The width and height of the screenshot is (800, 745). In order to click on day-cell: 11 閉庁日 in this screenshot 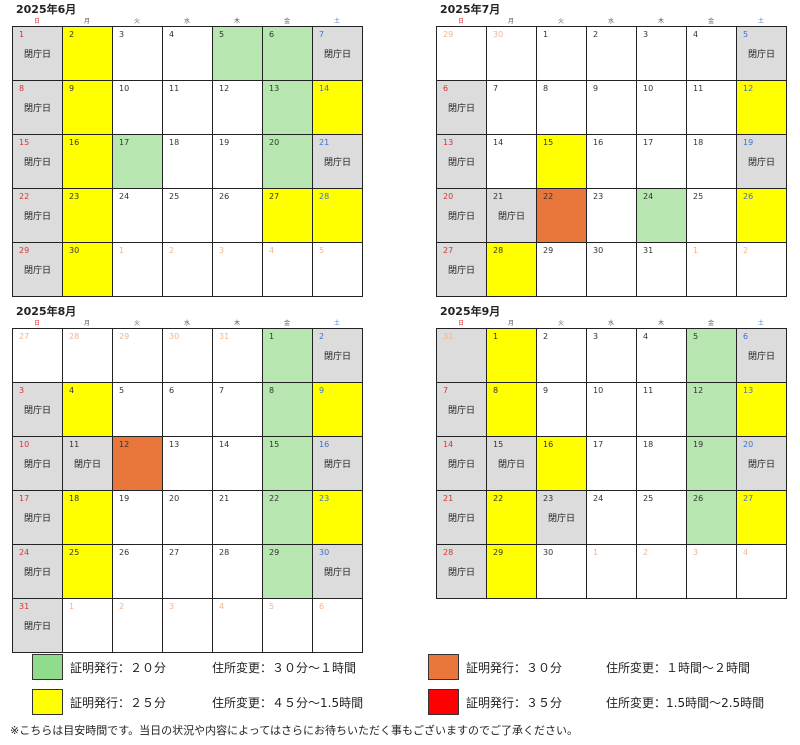, I will do `click(88, 464)`.